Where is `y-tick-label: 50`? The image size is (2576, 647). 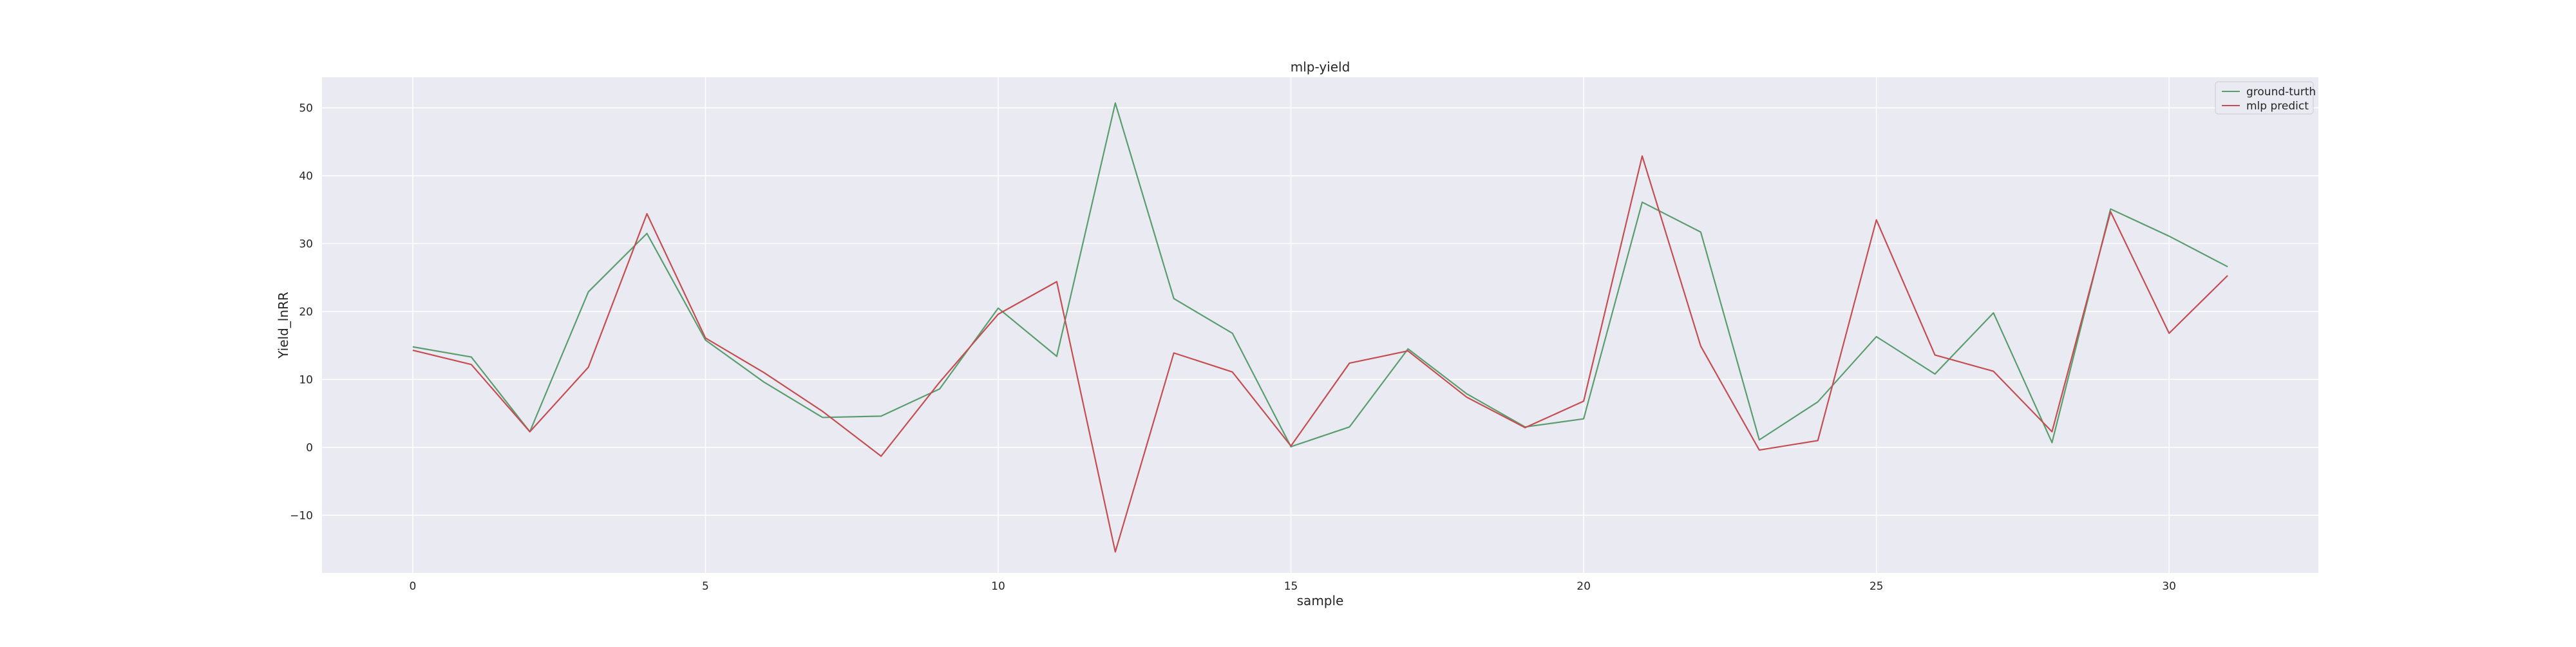
y-tick-label: 50 is located at coordinates (306, 108).